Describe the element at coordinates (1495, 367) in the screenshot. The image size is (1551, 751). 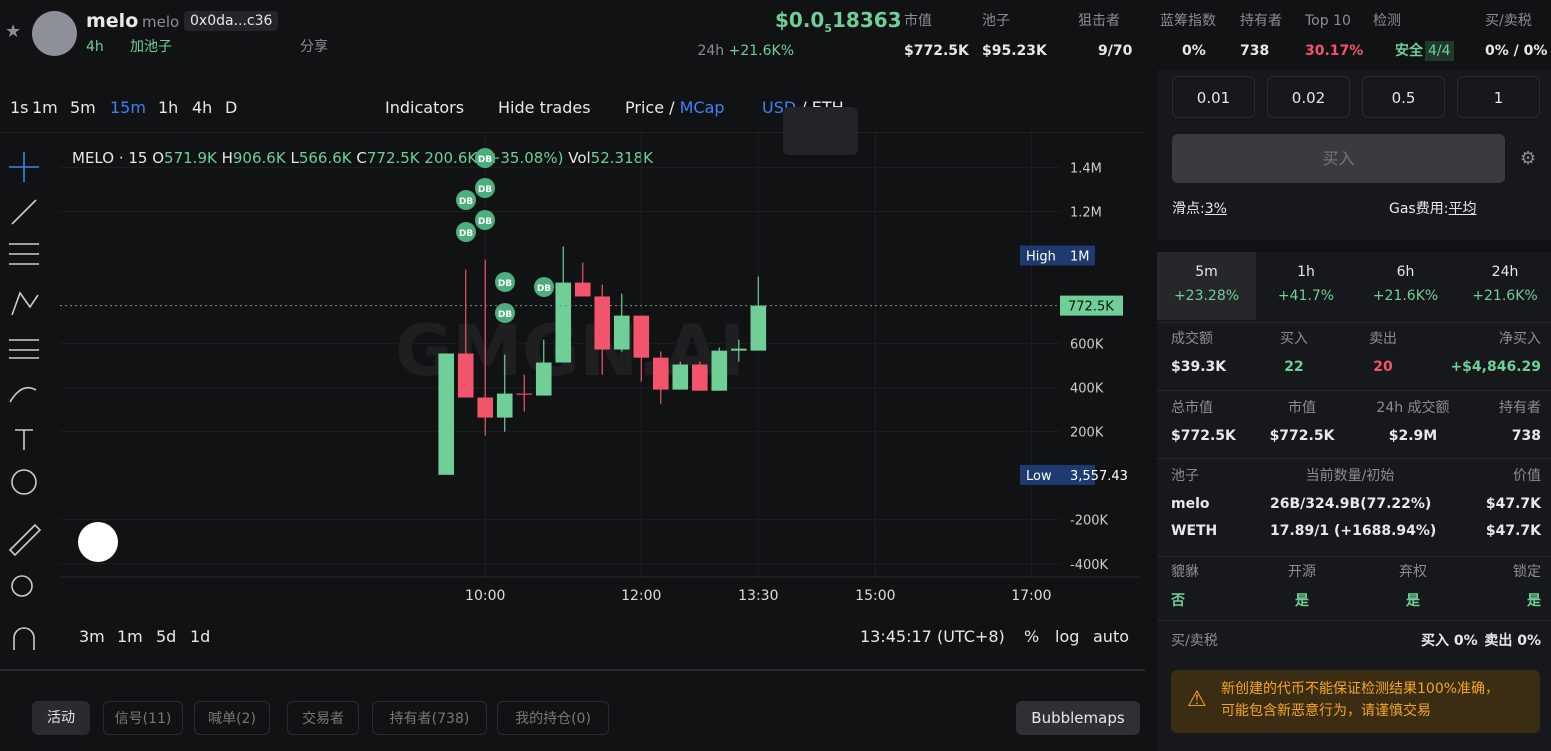
I see `stat-value: +$4,846.29` at that location.